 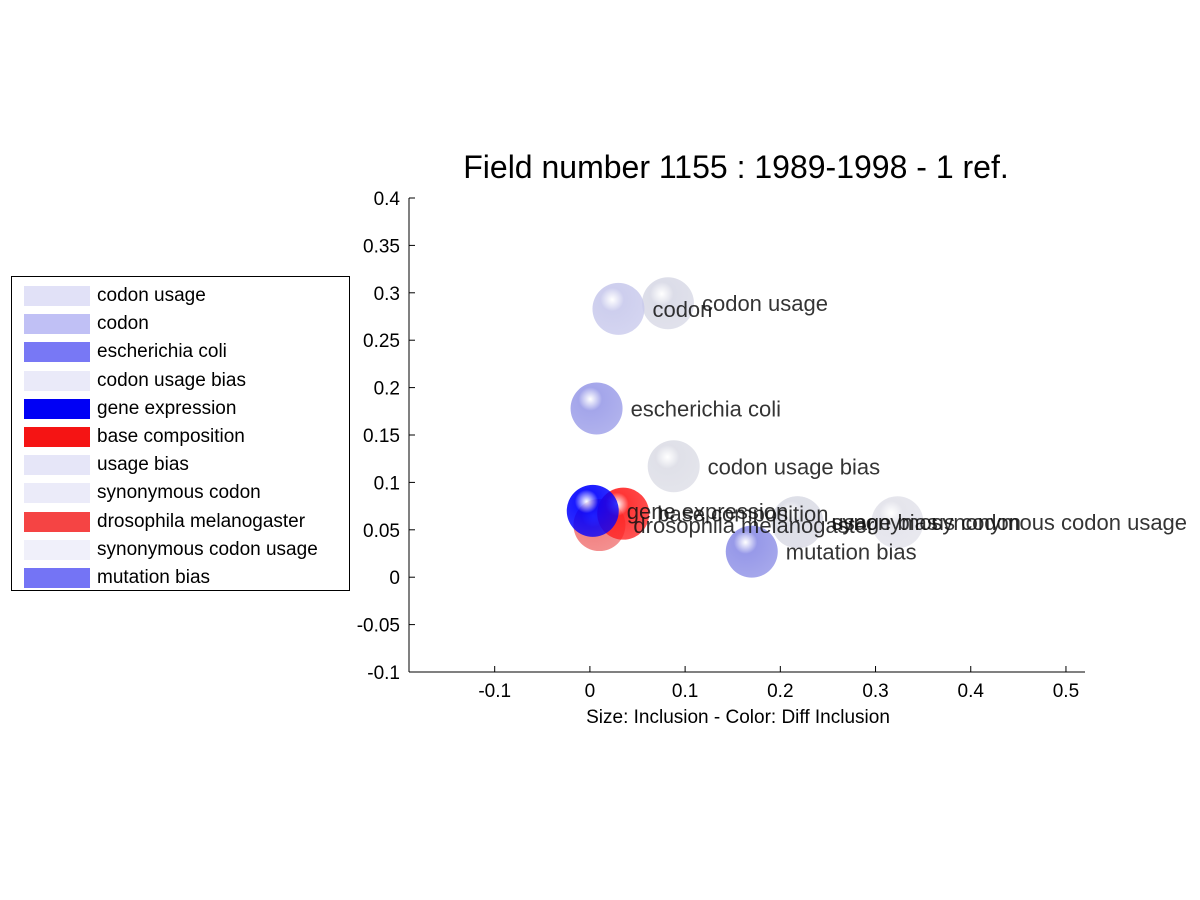 I want to click on x-axis-label: Size: Inclusion - Color: Diff Inclusion, so click(x=738, y=717).